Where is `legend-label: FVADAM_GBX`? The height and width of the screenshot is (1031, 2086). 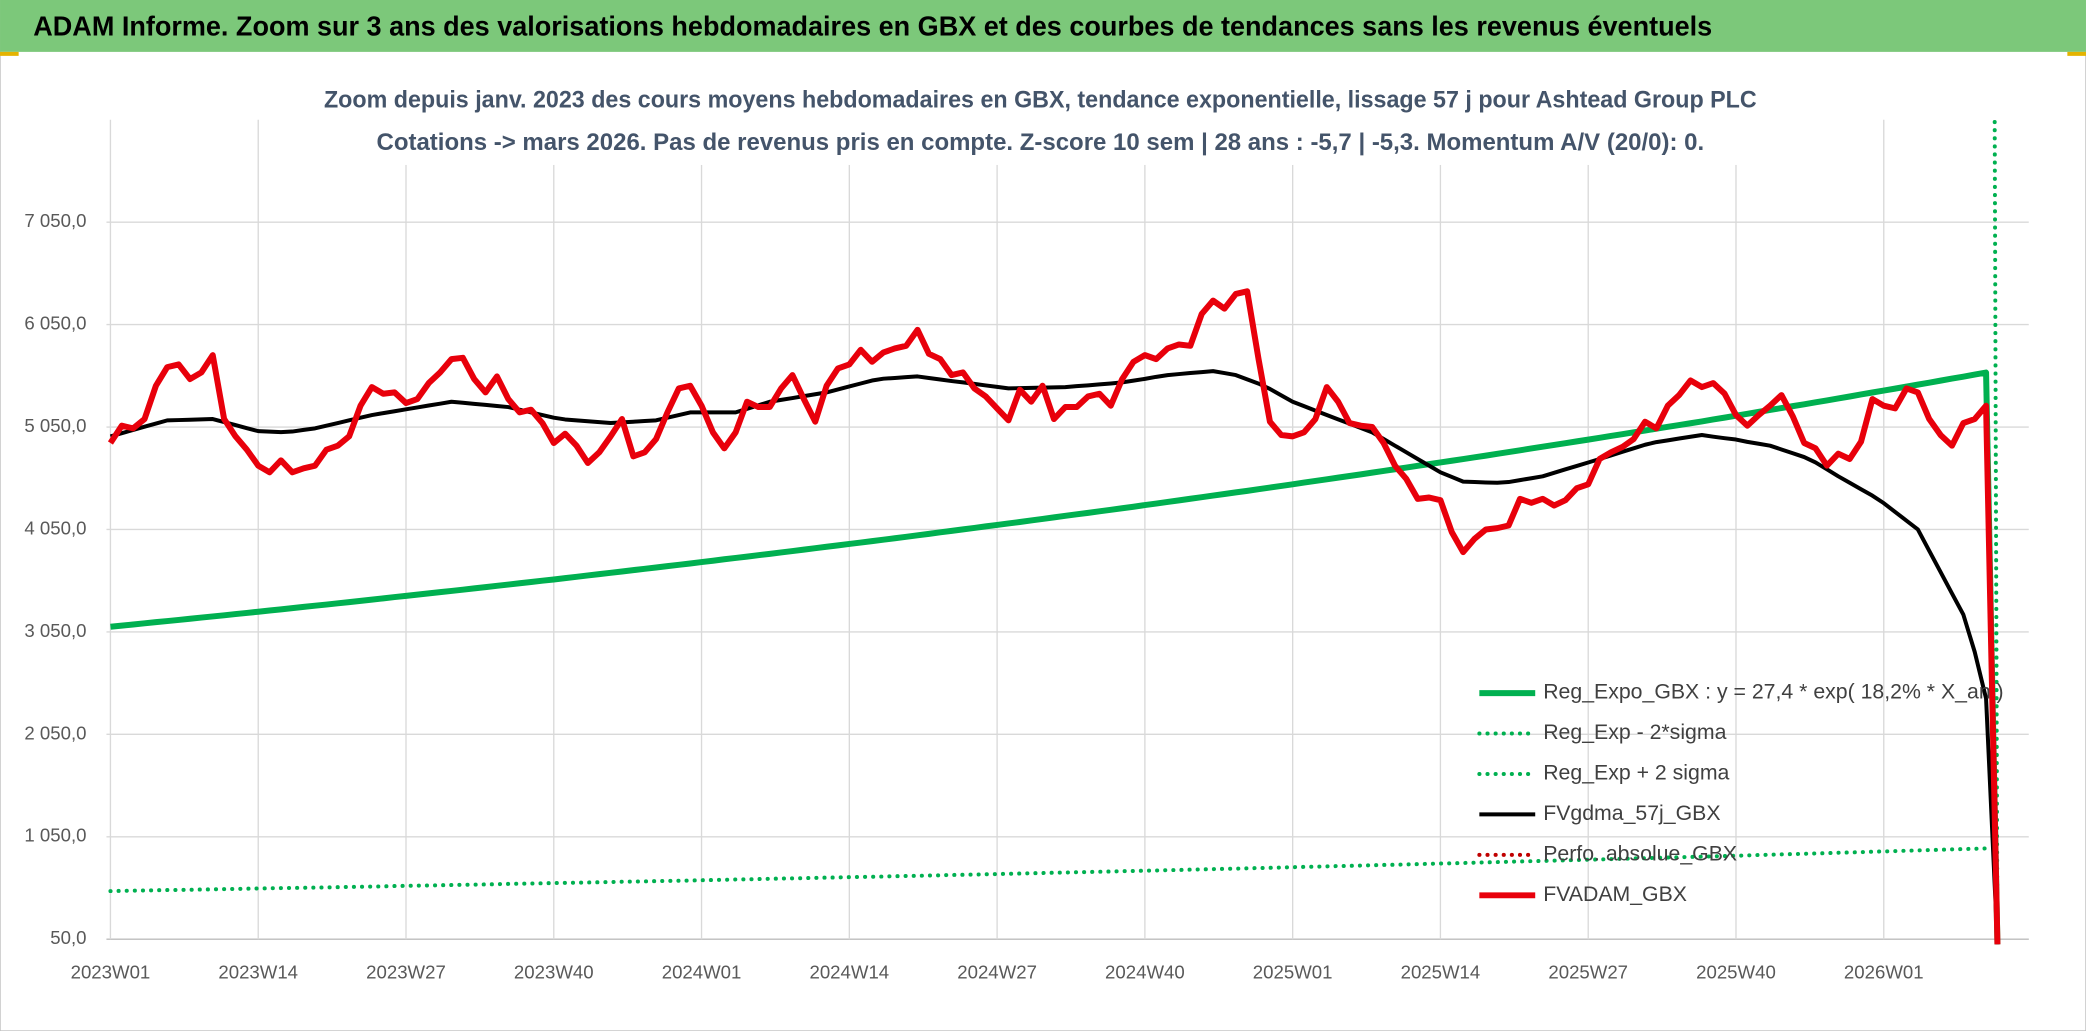 legend-label: FVADAM_GBX is located at coordinates (1615, 894).